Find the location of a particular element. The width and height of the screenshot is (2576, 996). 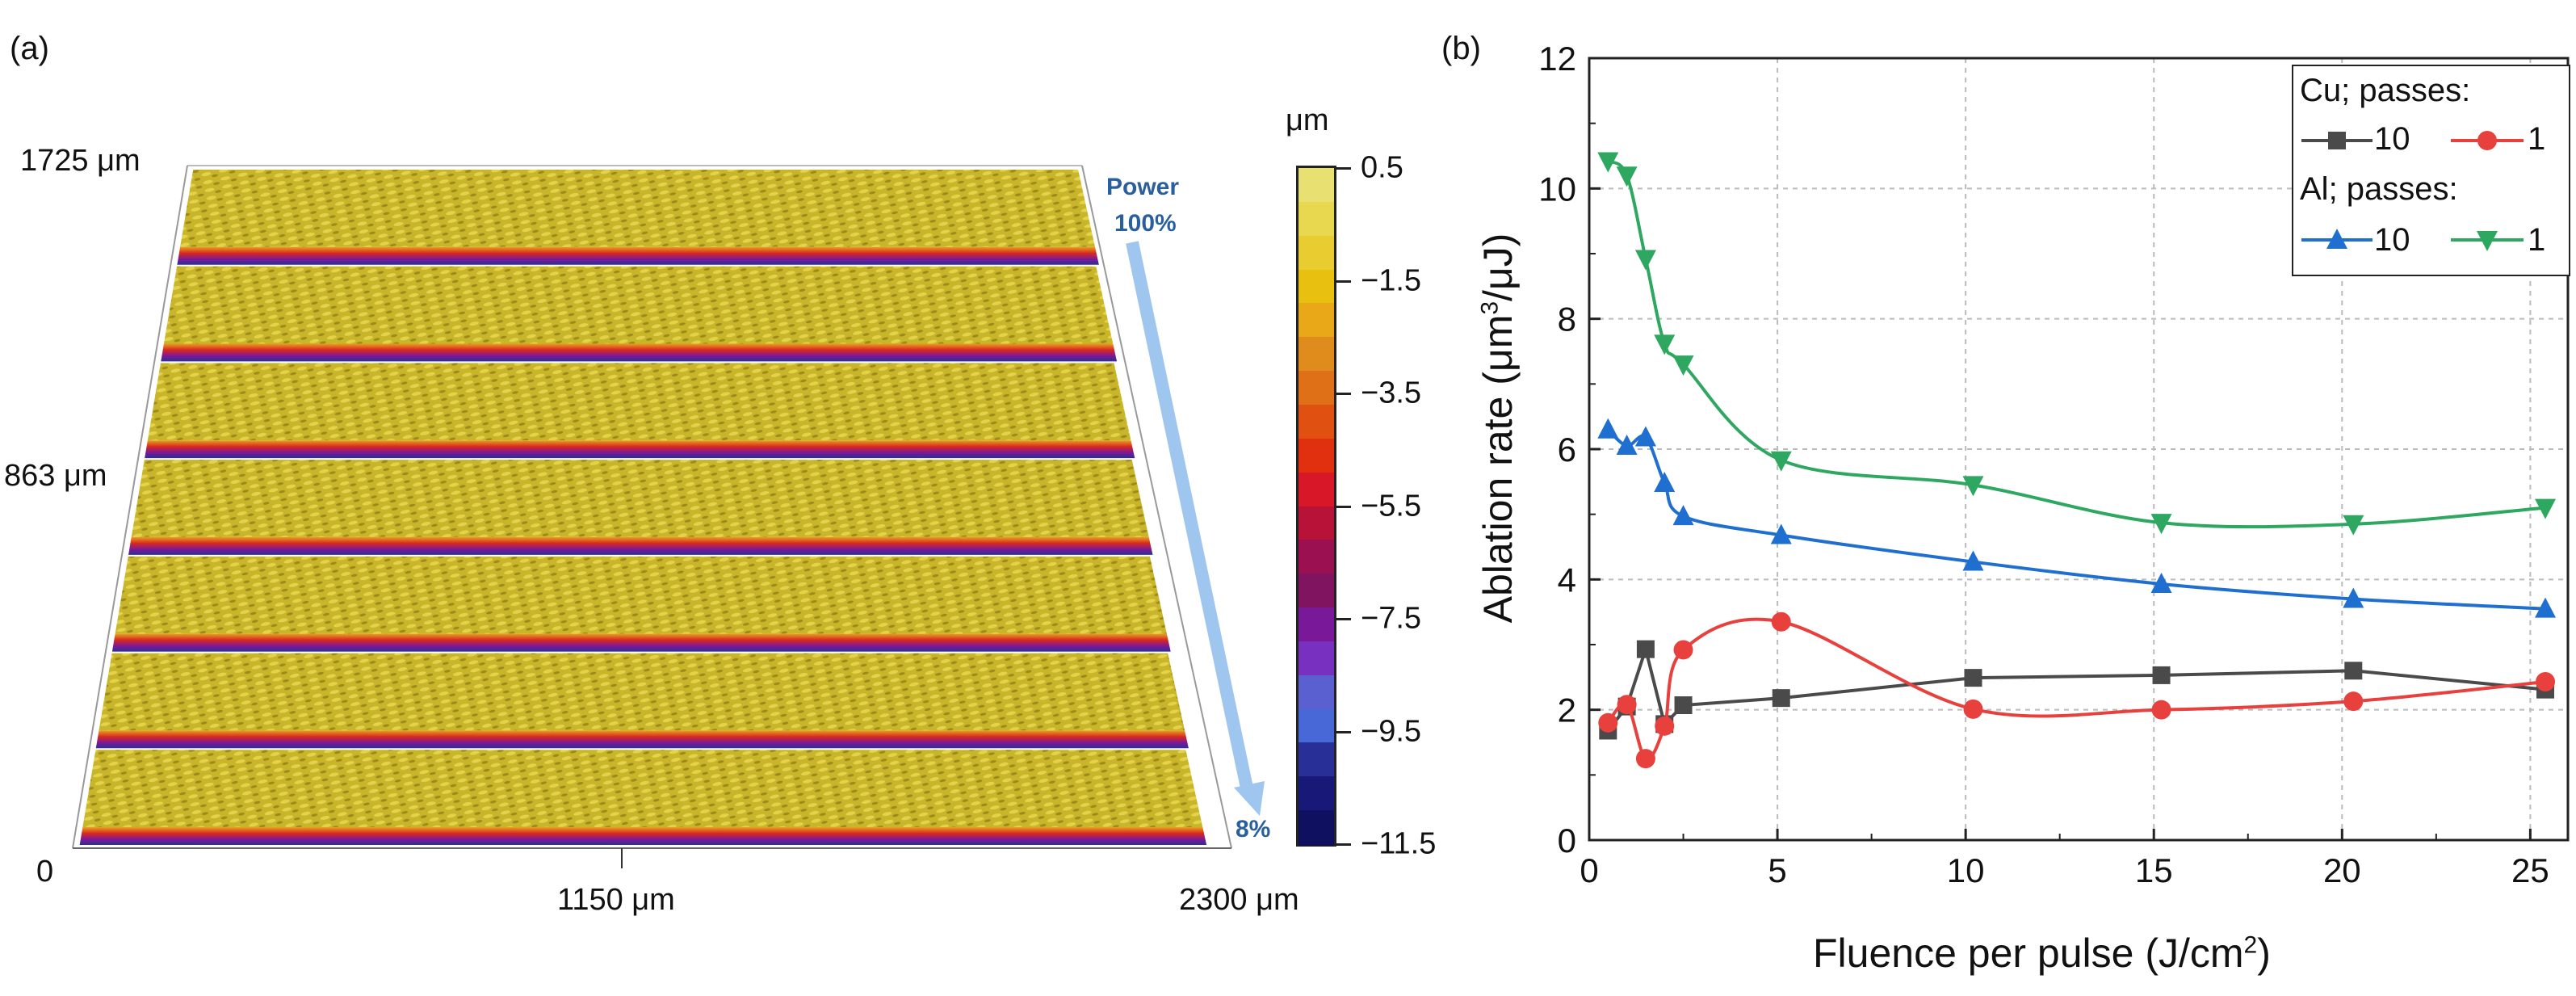

colorbar-tick-label: −9.5 is located at coordinates (1391, 731).